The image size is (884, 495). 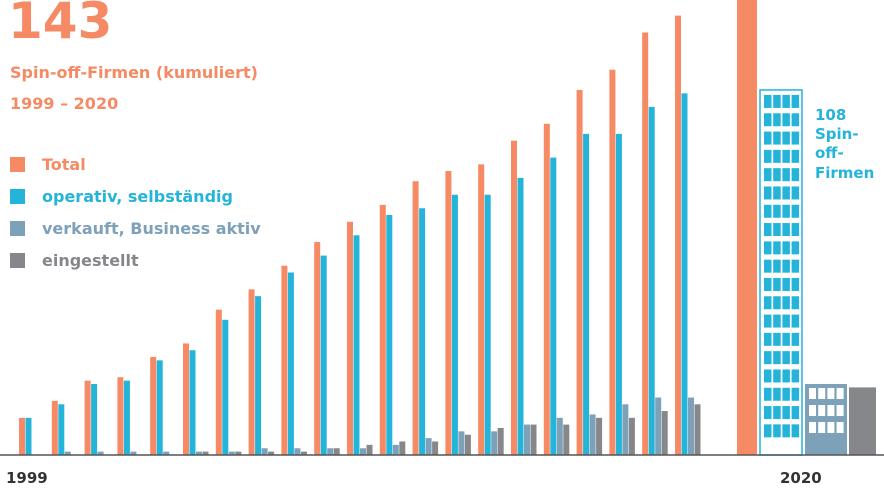 I want to click on bar-total-2005, so click(x=218, y=382).